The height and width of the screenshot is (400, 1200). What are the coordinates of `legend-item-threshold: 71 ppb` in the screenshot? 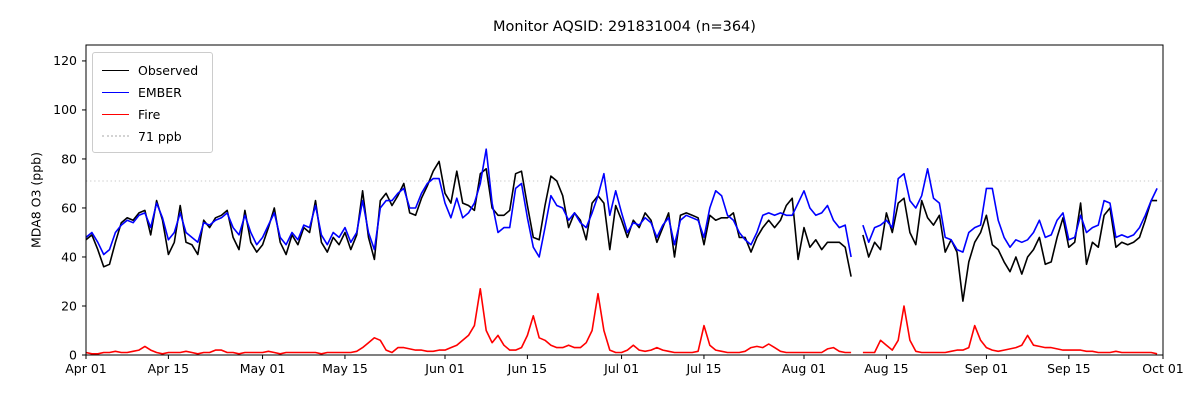 It's located at (152, 136).